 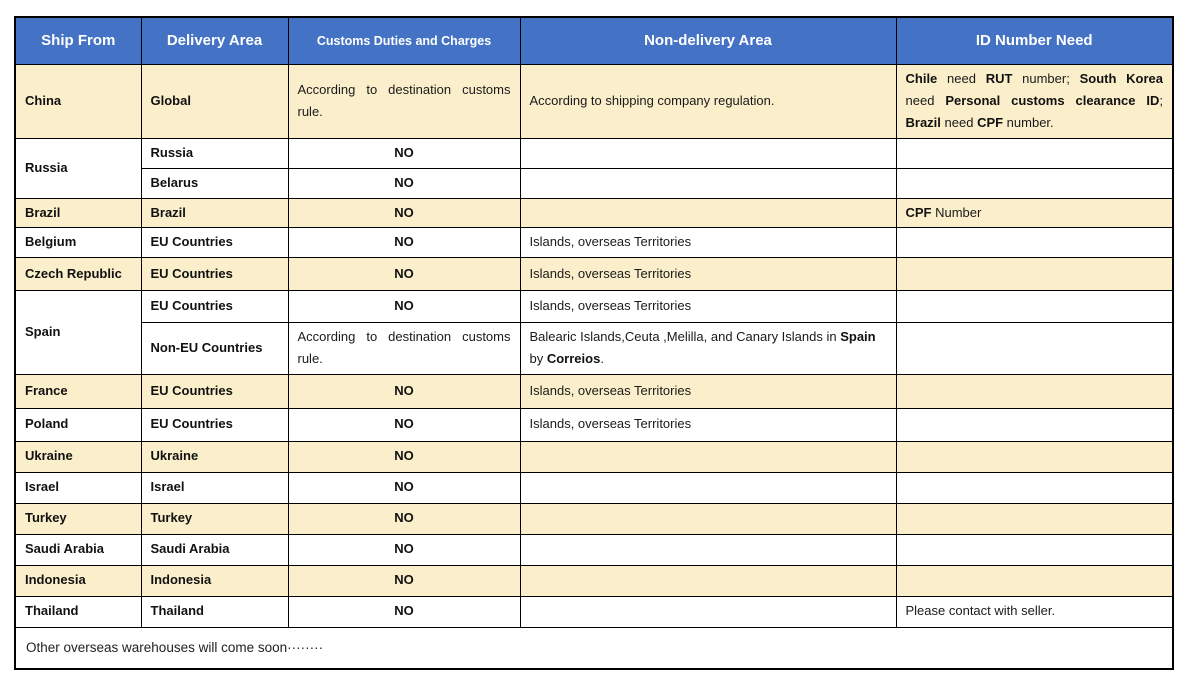 I want to click on cell-ship-from: Indonesia, so click(x=78, y=580).